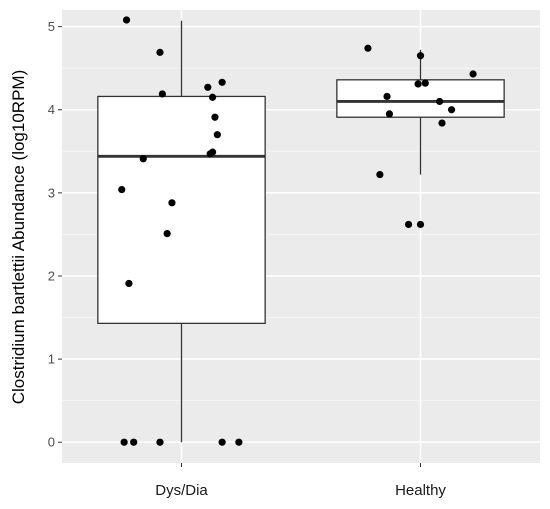 The height and width of the screenshot is (509, 550). I want to click on y-tick-label: 2, so click(51, 275).